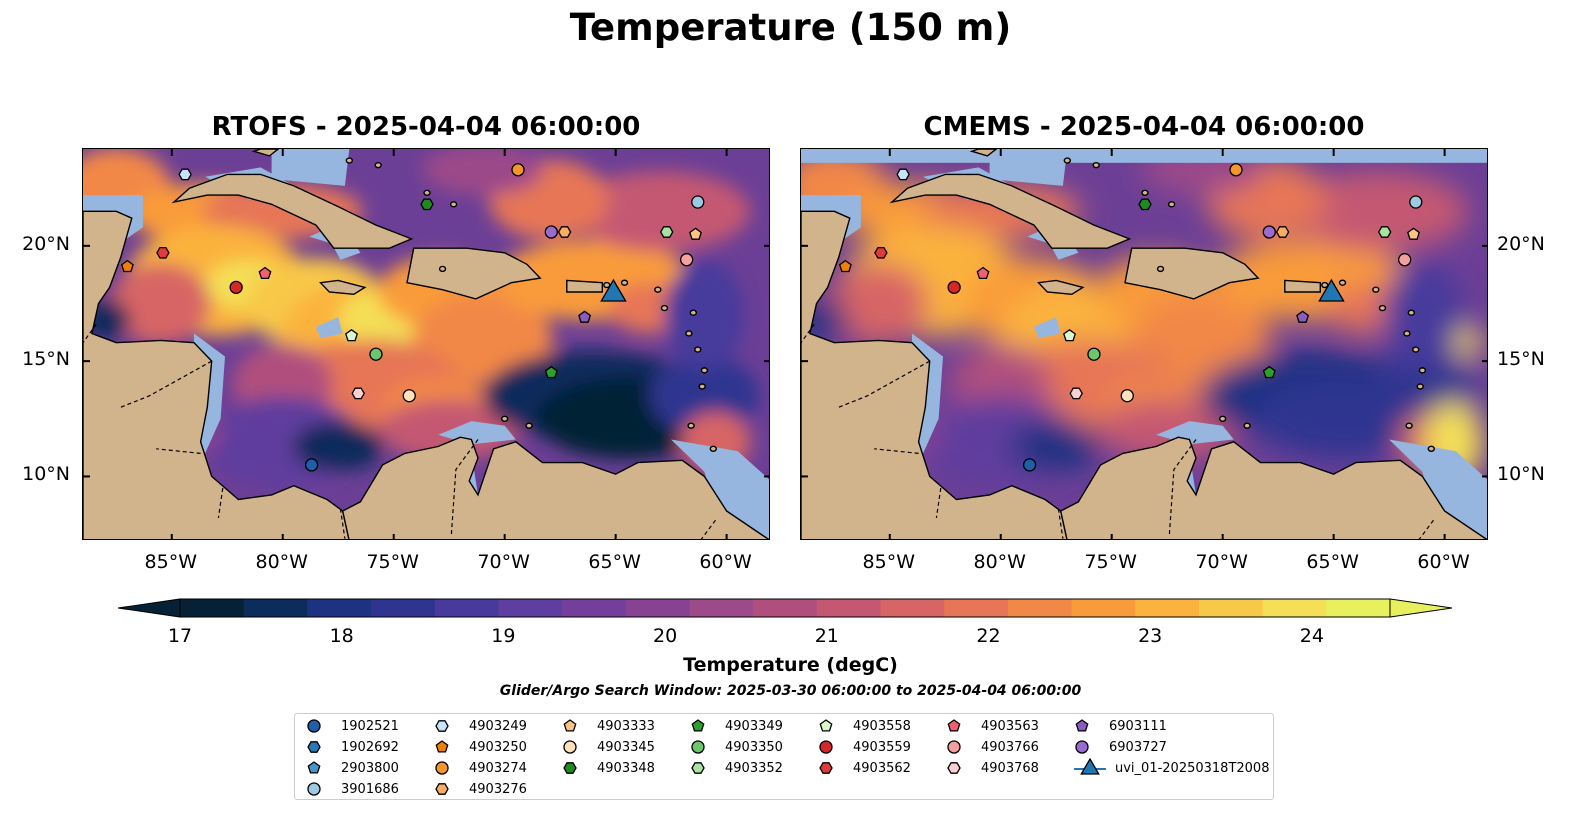 The image size is (1581, 827). What do you see at coordinates (790, 27) in the screenshot?
I see `figure-title: Temperature (150 m)` at bounding box center [790, 27].